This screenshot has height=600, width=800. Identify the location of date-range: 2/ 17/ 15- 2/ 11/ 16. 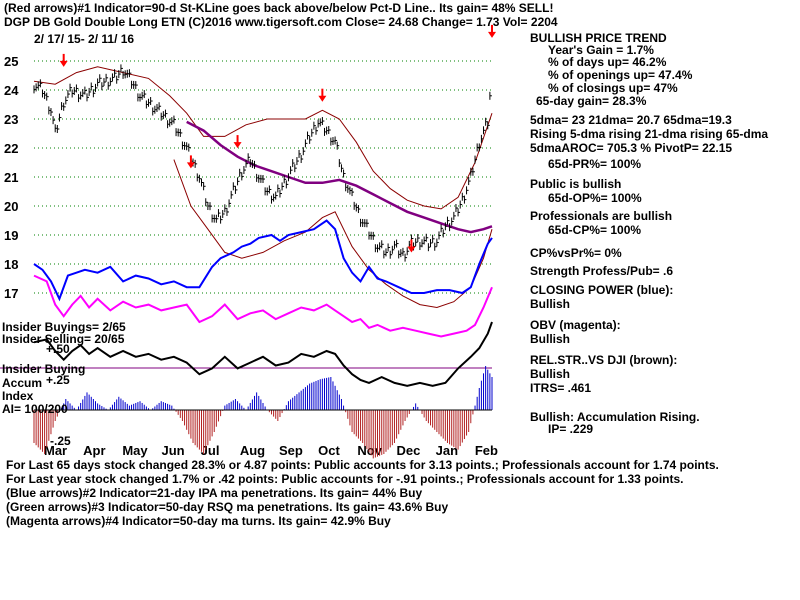
(84, 39).